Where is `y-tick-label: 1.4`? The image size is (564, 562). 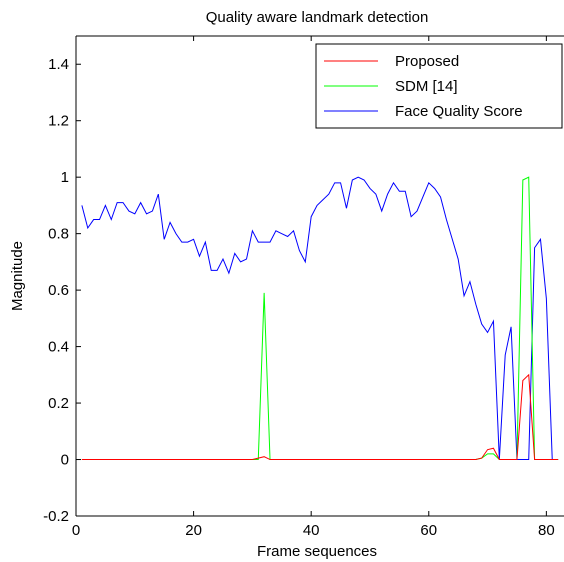 y-tick-label: 1.4 is located at coordinates (58, 64).